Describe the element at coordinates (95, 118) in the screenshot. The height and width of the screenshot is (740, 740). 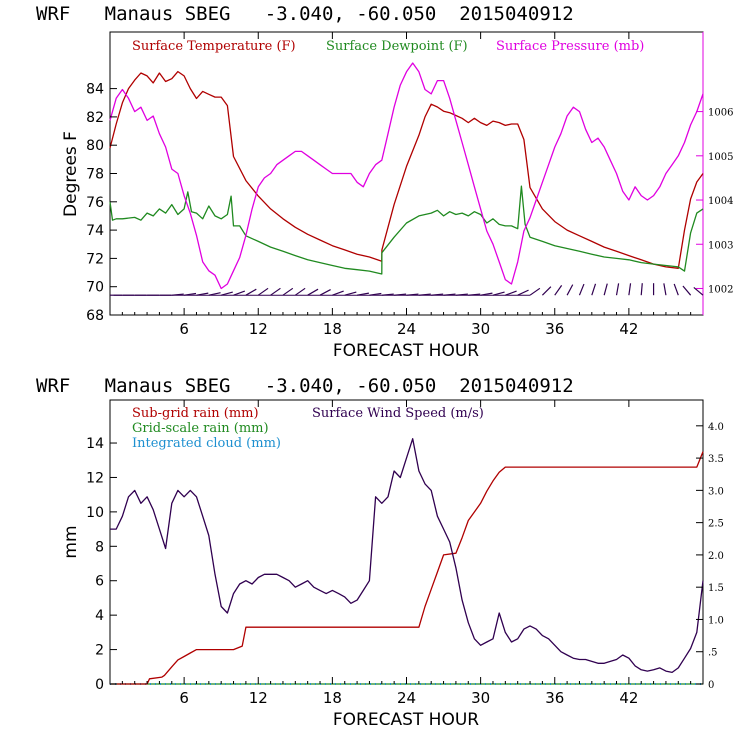
I see `y-tick-label: 82` at that location.